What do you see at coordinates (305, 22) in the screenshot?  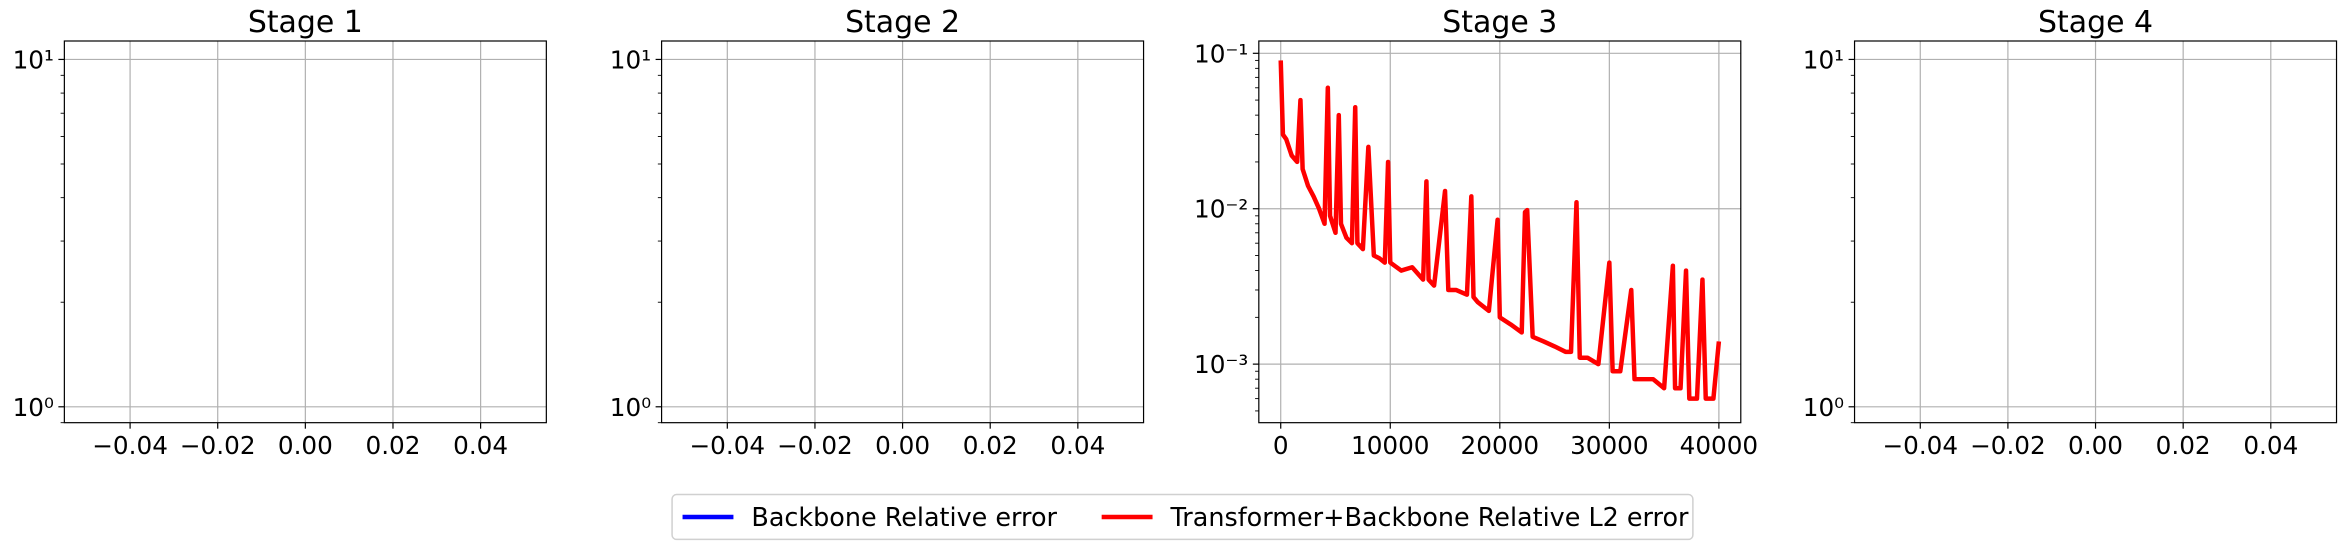 I see `chart-title: Stage 1` at bounding box center [305, 22].